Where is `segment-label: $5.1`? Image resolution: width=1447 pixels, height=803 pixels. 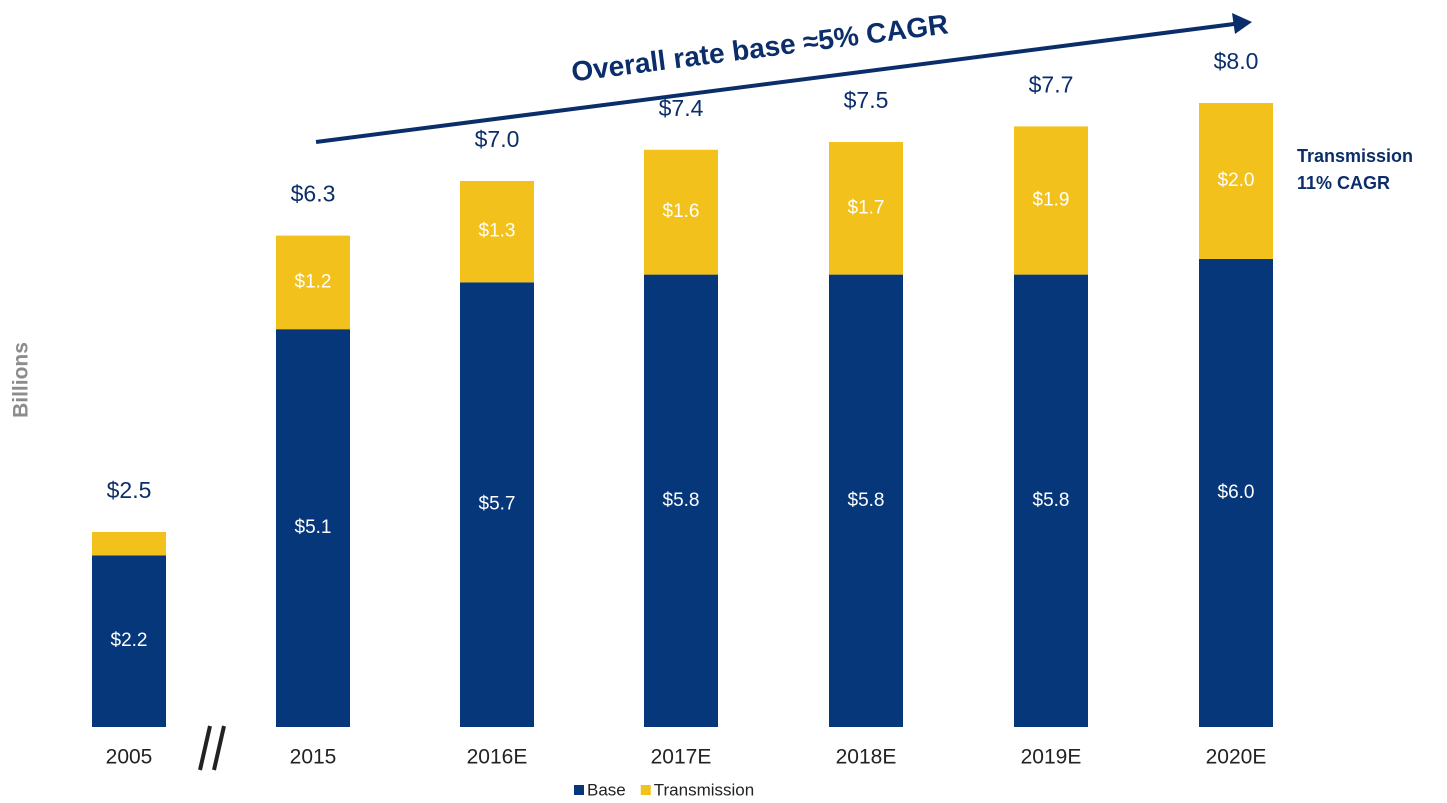 segment-label: $5.1 is located at coordinates (313, 527).